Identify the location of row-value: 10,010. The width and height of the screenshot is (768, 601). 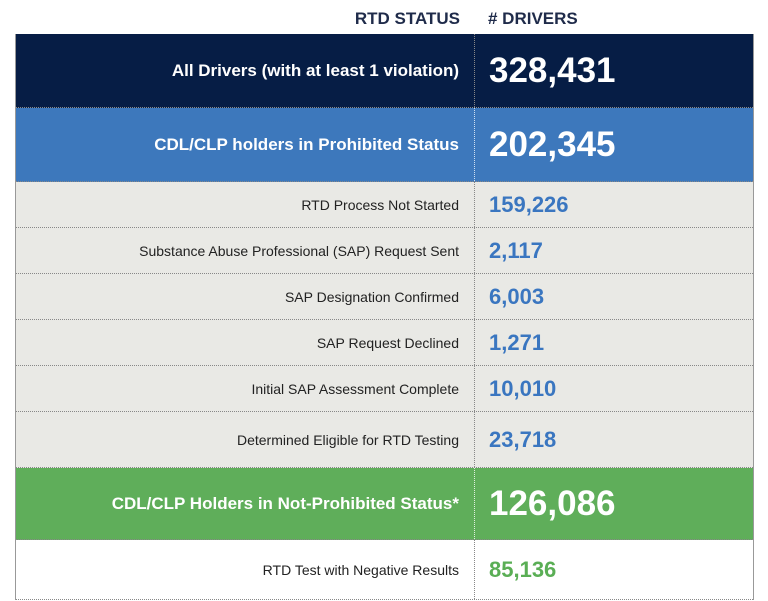
(523, 388).